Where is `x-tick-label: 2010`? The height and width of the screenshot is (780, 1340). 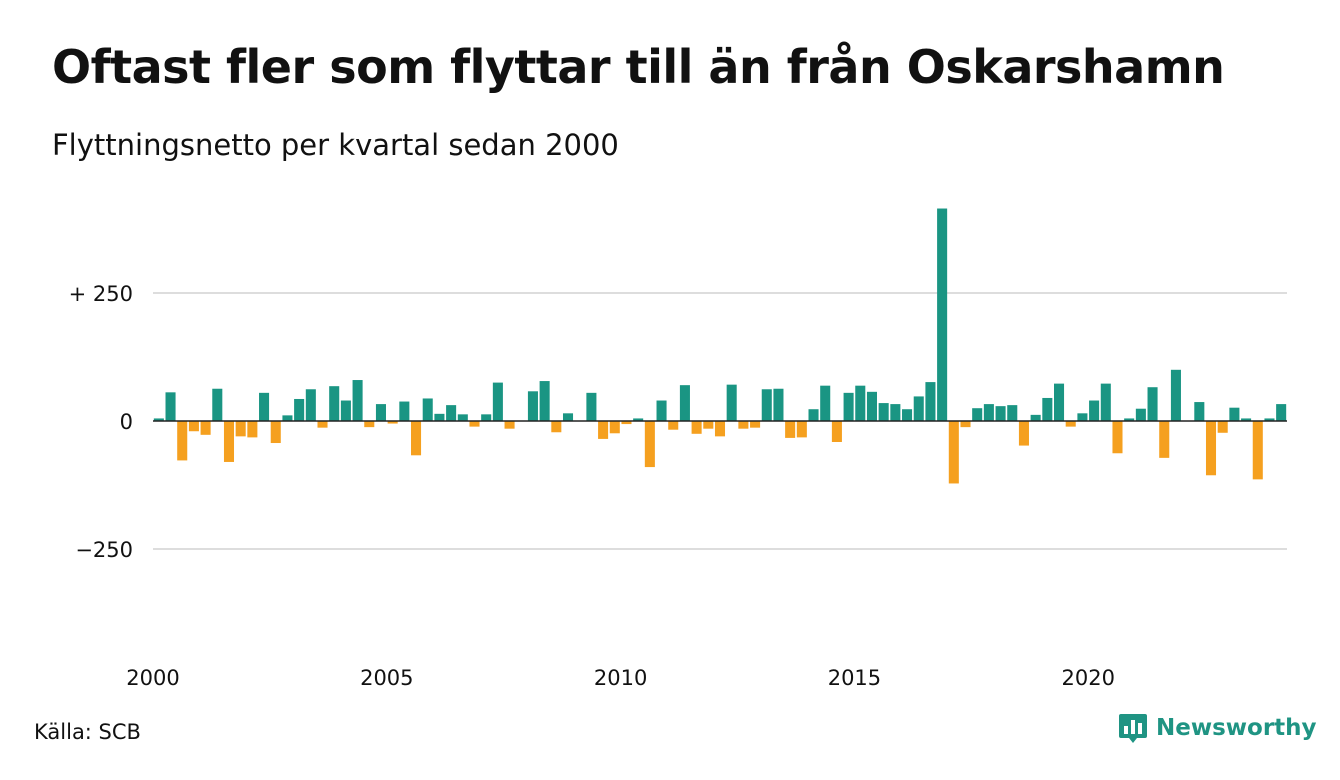 x-tick-label: 2010 is located at coordinates (620, 678).